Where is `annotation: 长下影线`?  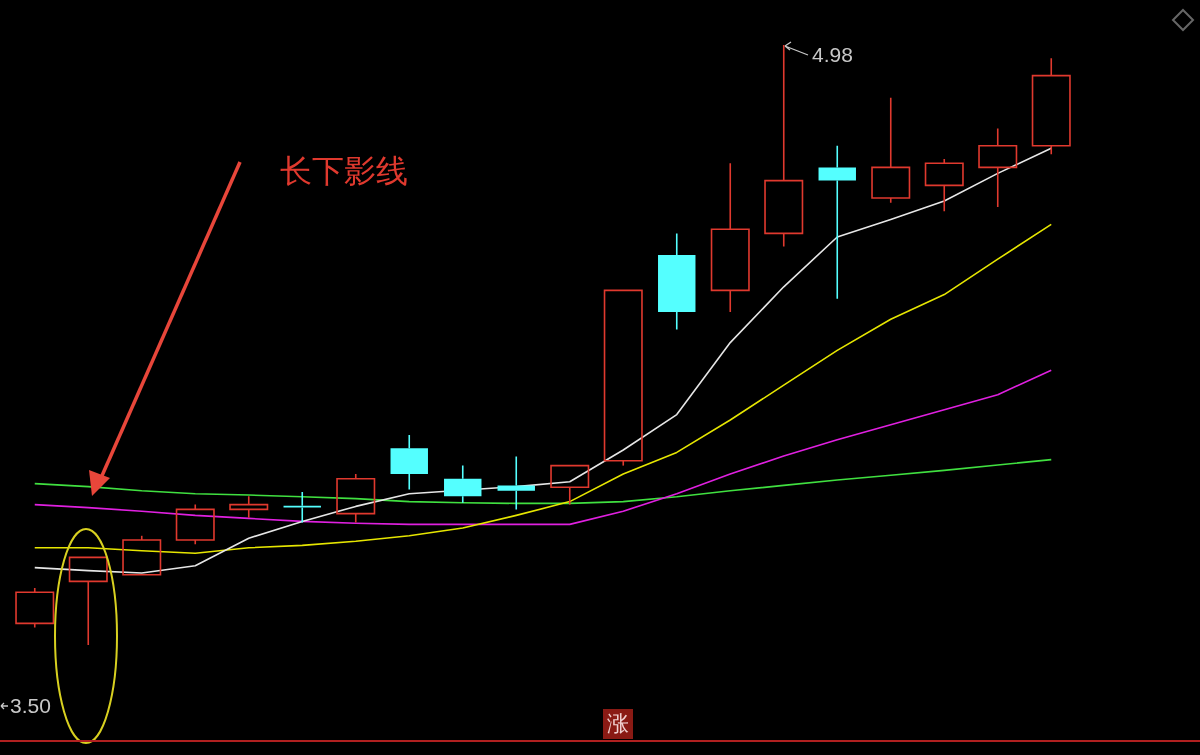 annotation: 长下影线 is located at coordinates (344, 171).